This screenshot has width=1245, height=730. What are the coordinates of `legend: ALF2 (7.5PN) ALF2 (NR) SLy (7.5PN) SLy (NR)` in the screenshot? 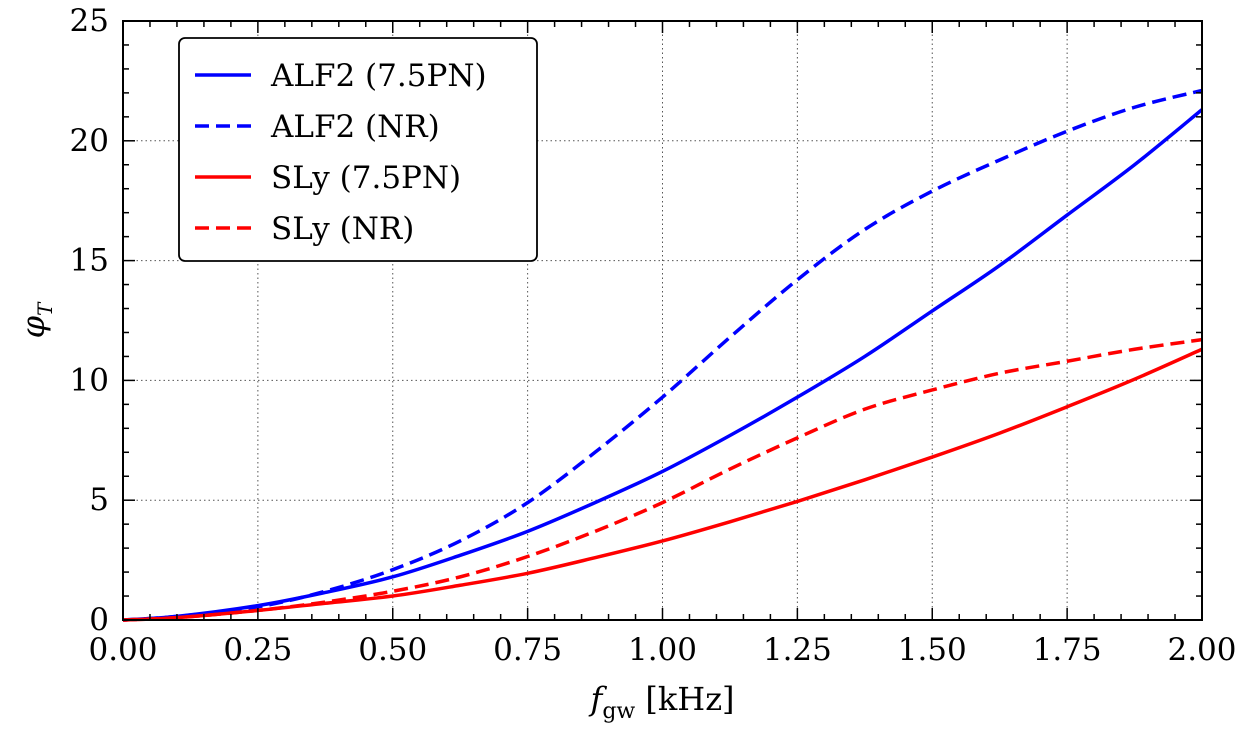 It's located at (358, 149).